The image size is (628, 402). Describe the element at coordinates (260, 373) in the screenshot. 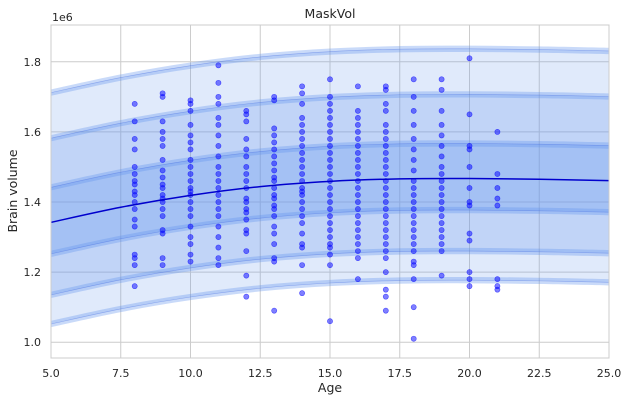

I see `x-tick-label: 12.5` at that location.